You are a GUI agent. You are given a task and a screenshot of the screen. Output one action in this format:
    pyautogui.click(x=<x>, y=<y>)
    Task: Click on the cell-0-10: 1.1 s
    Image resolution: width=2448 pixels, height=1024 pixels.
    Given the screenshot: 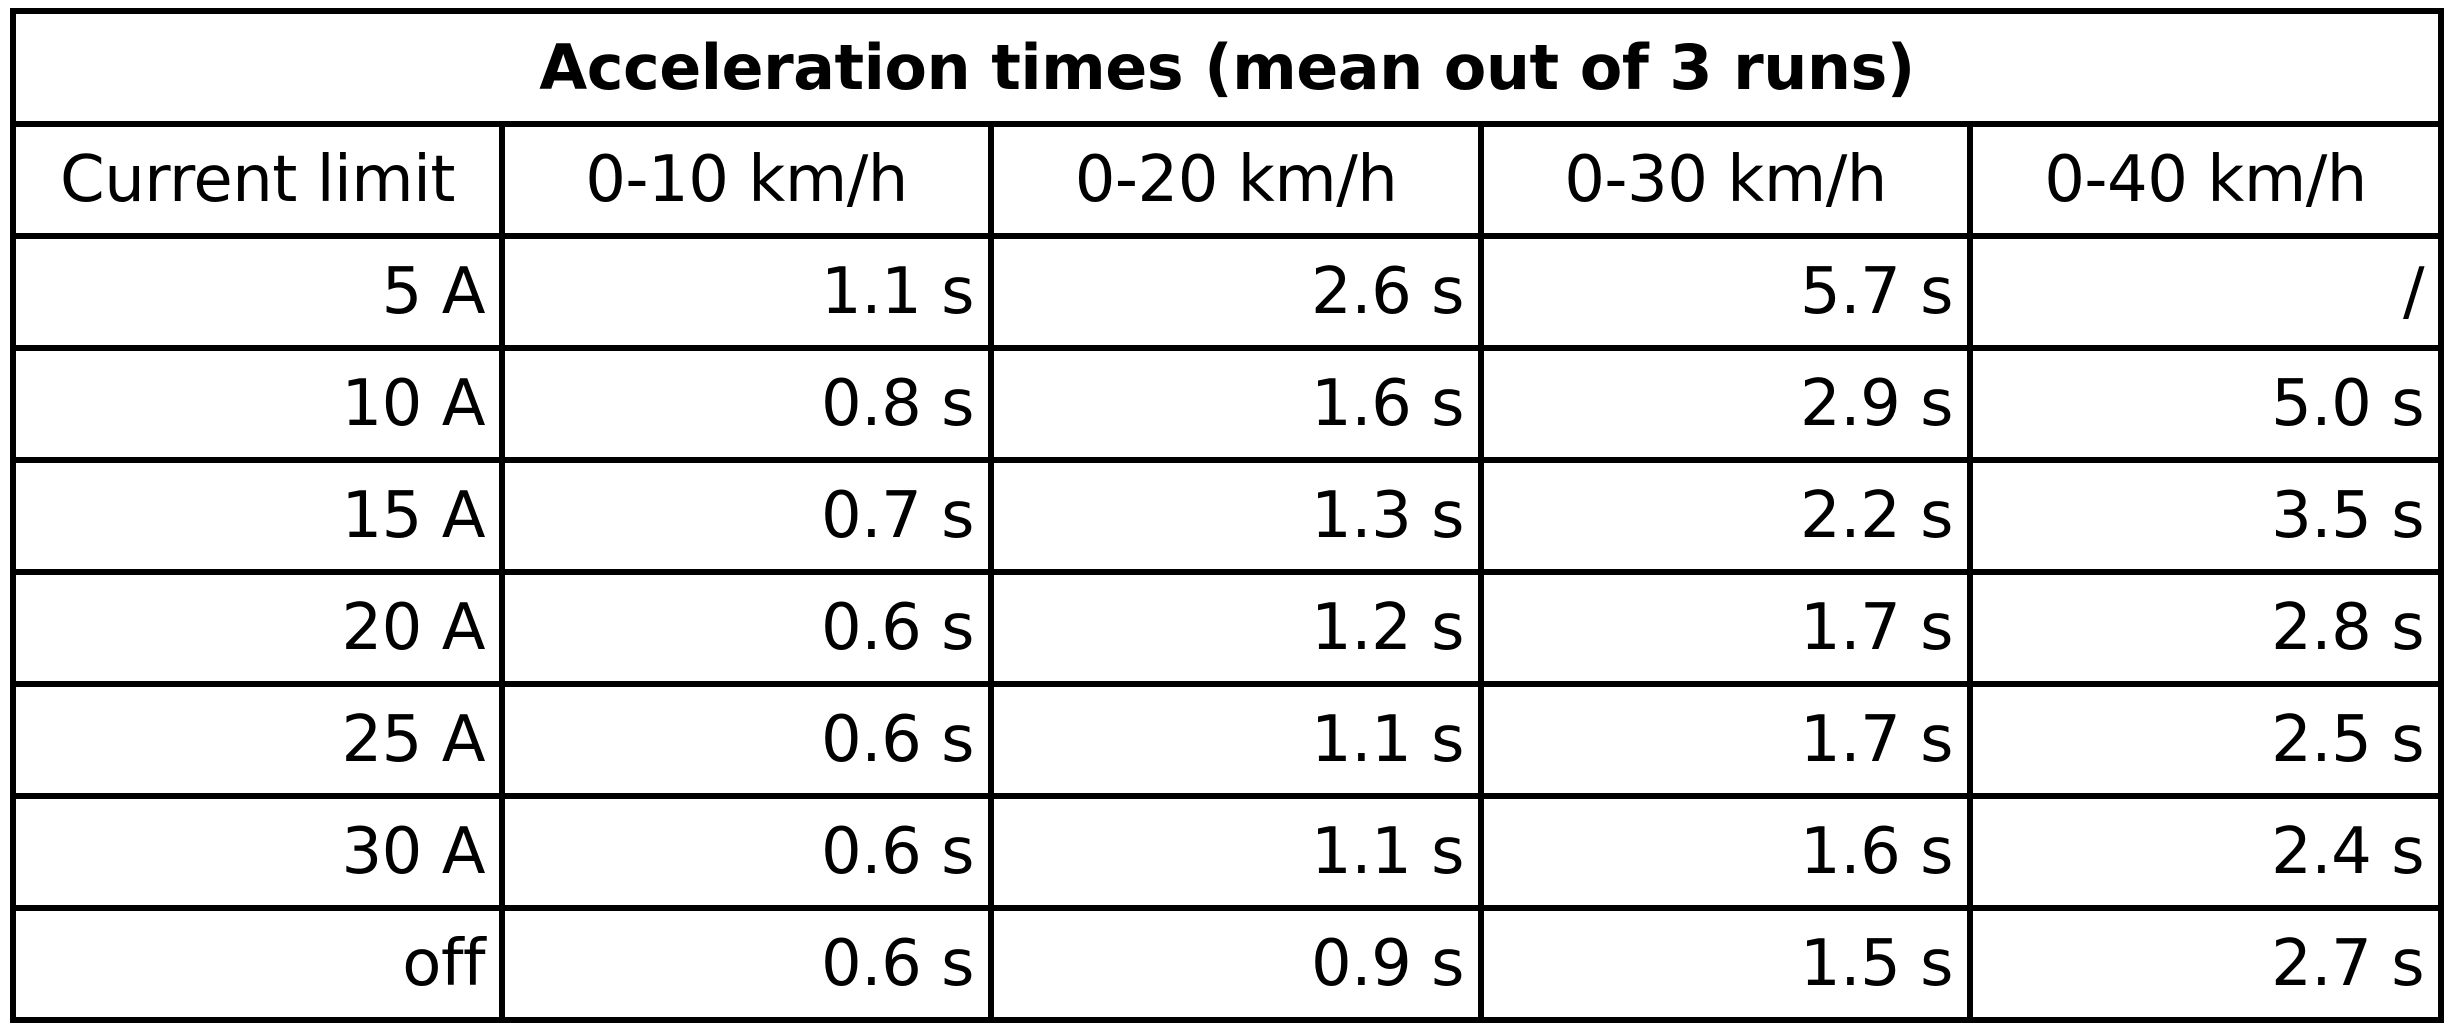 What is the action you would take?
    pyautogui.click(x=746, y=292)
    